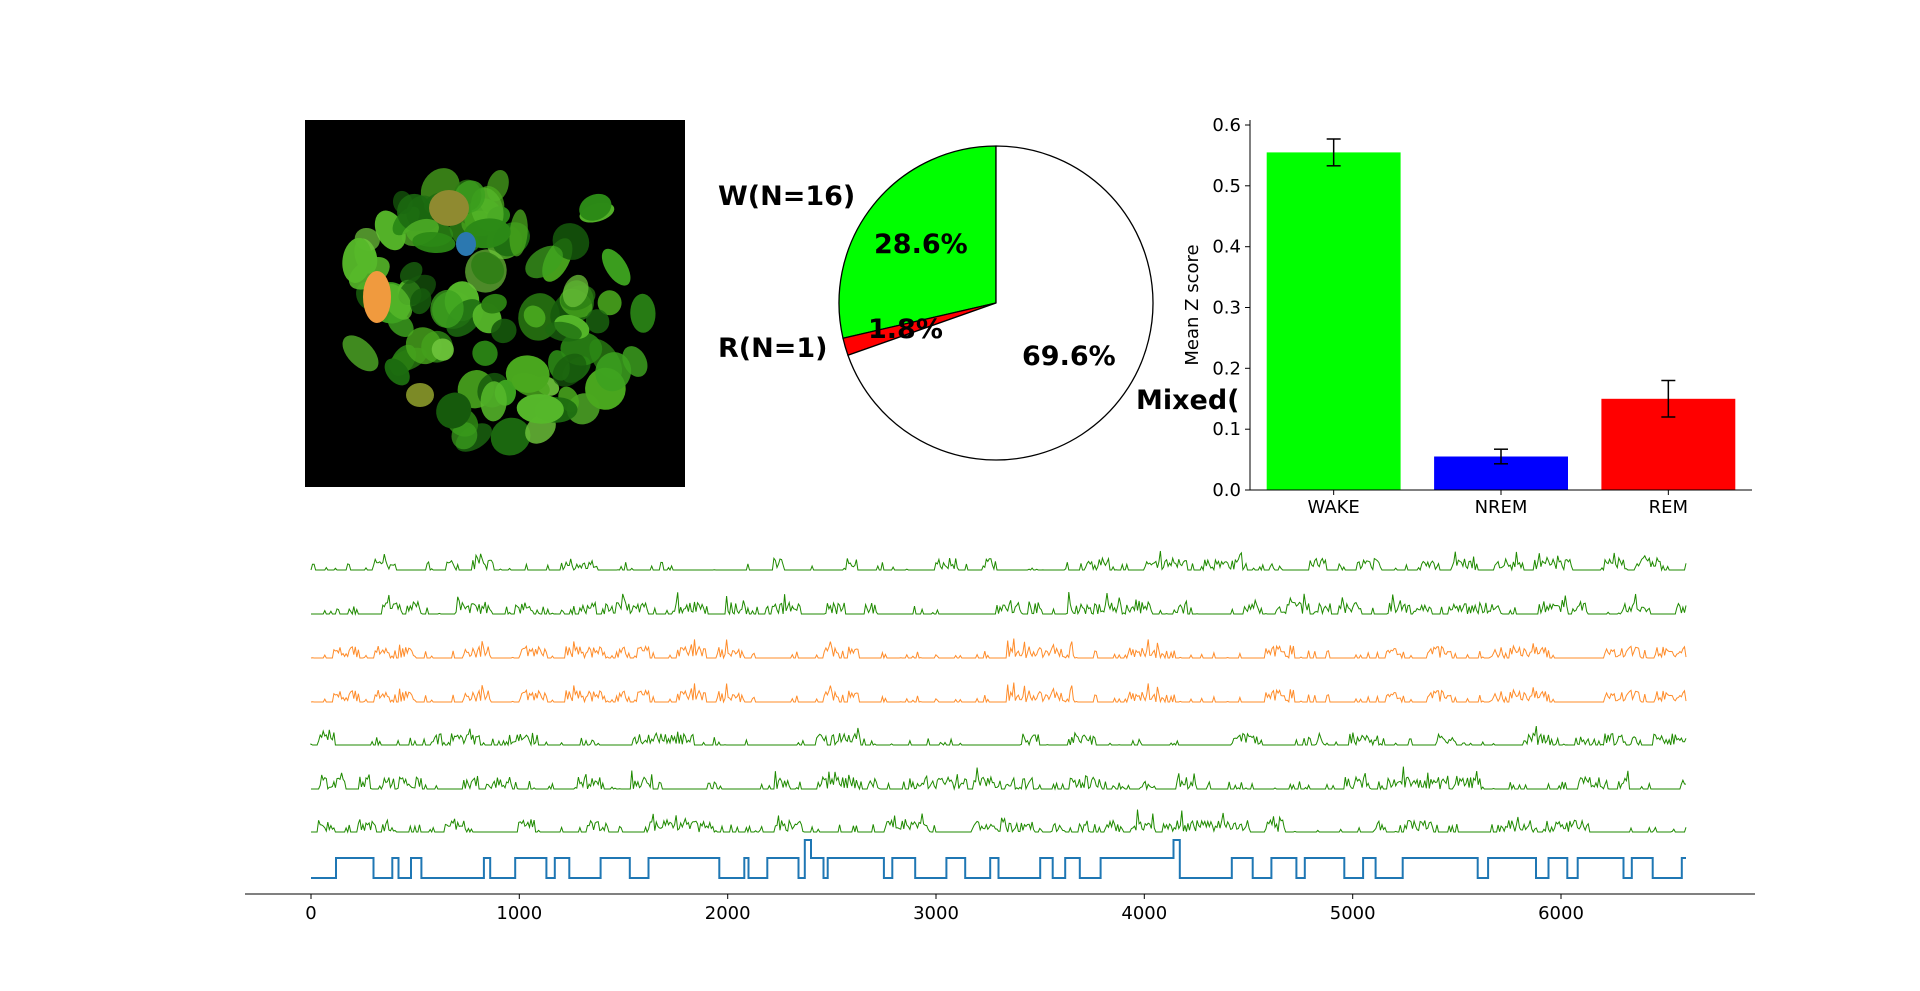  I want to click on x-tick-label: 3000, so click(936, 913).